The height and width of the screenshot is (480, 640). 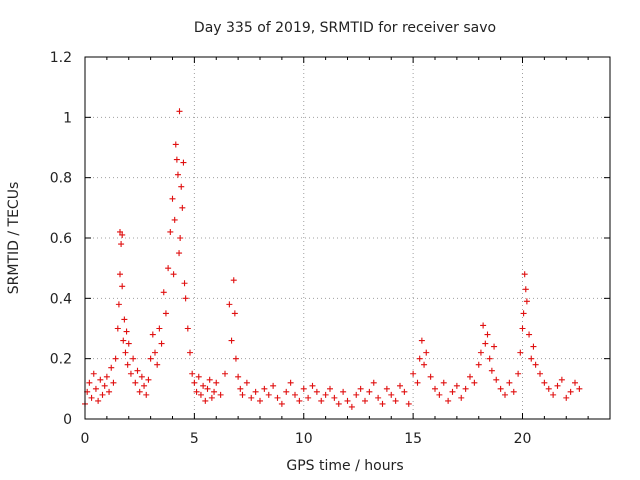 I want to click on y-tick-label: 0.2, so click(x=61, y=360).